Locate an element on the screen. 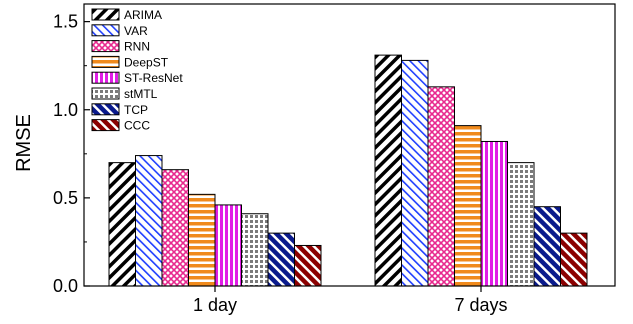 The height and width of the screenshot is (324, 633). bar-deepst-1day is located at coordinates (202, 240).